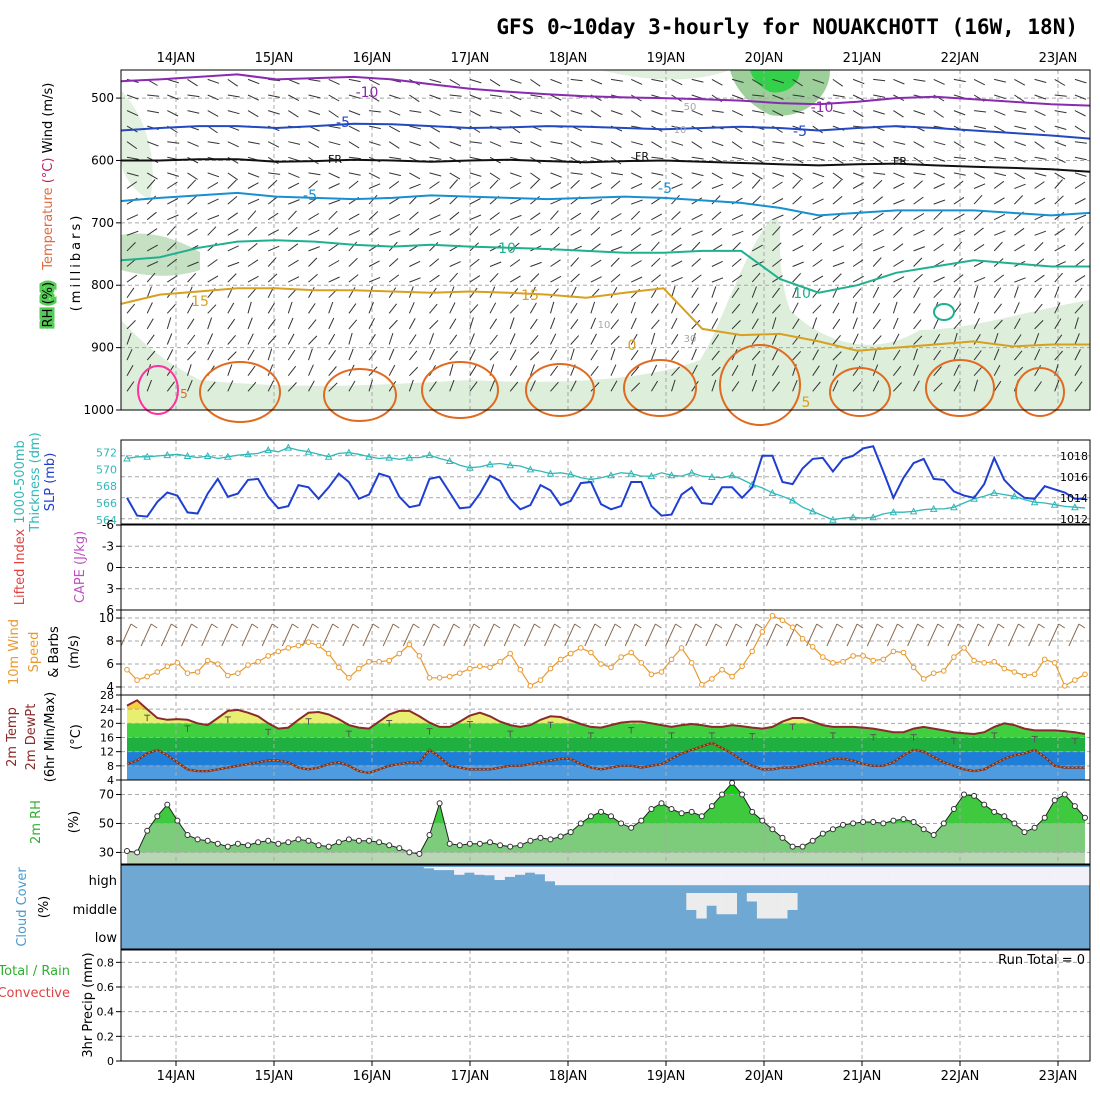  I want to click on slp-axis: 572 570 568 566 564 1018 1016 1014 1012, so click(592, 487).